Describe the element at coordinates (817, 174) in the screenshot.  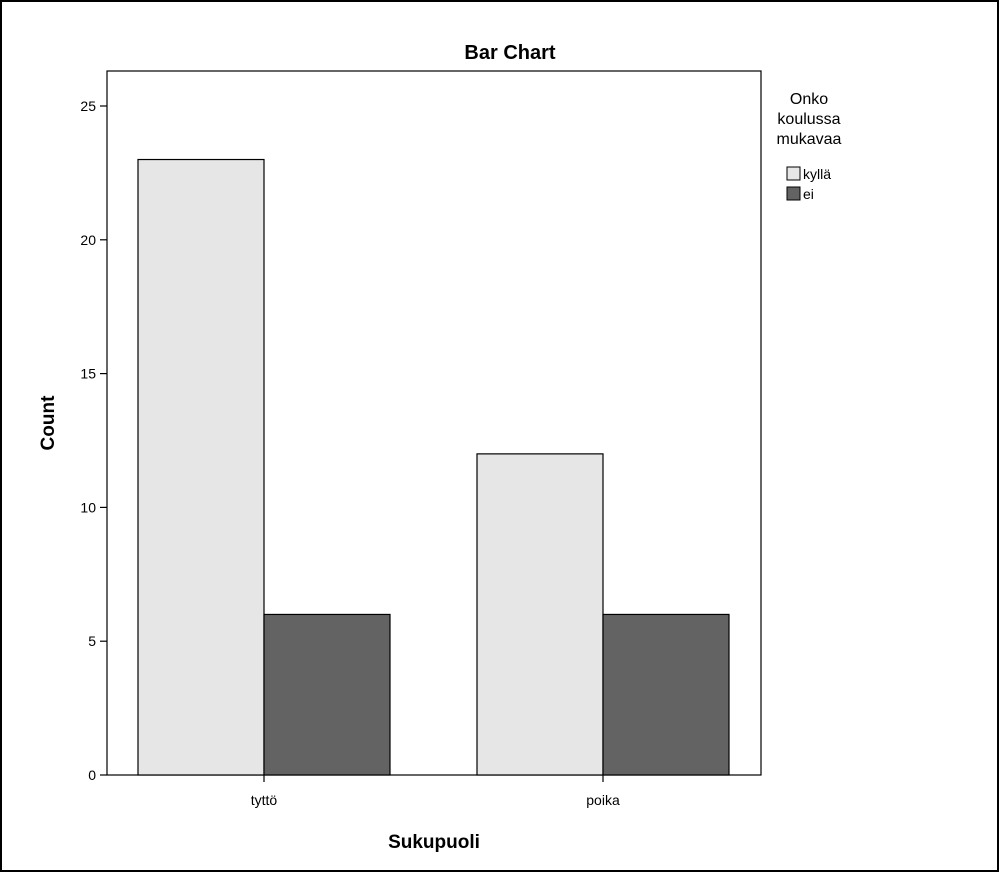
I see `legend-label-kyllä: kyllä` at that location.